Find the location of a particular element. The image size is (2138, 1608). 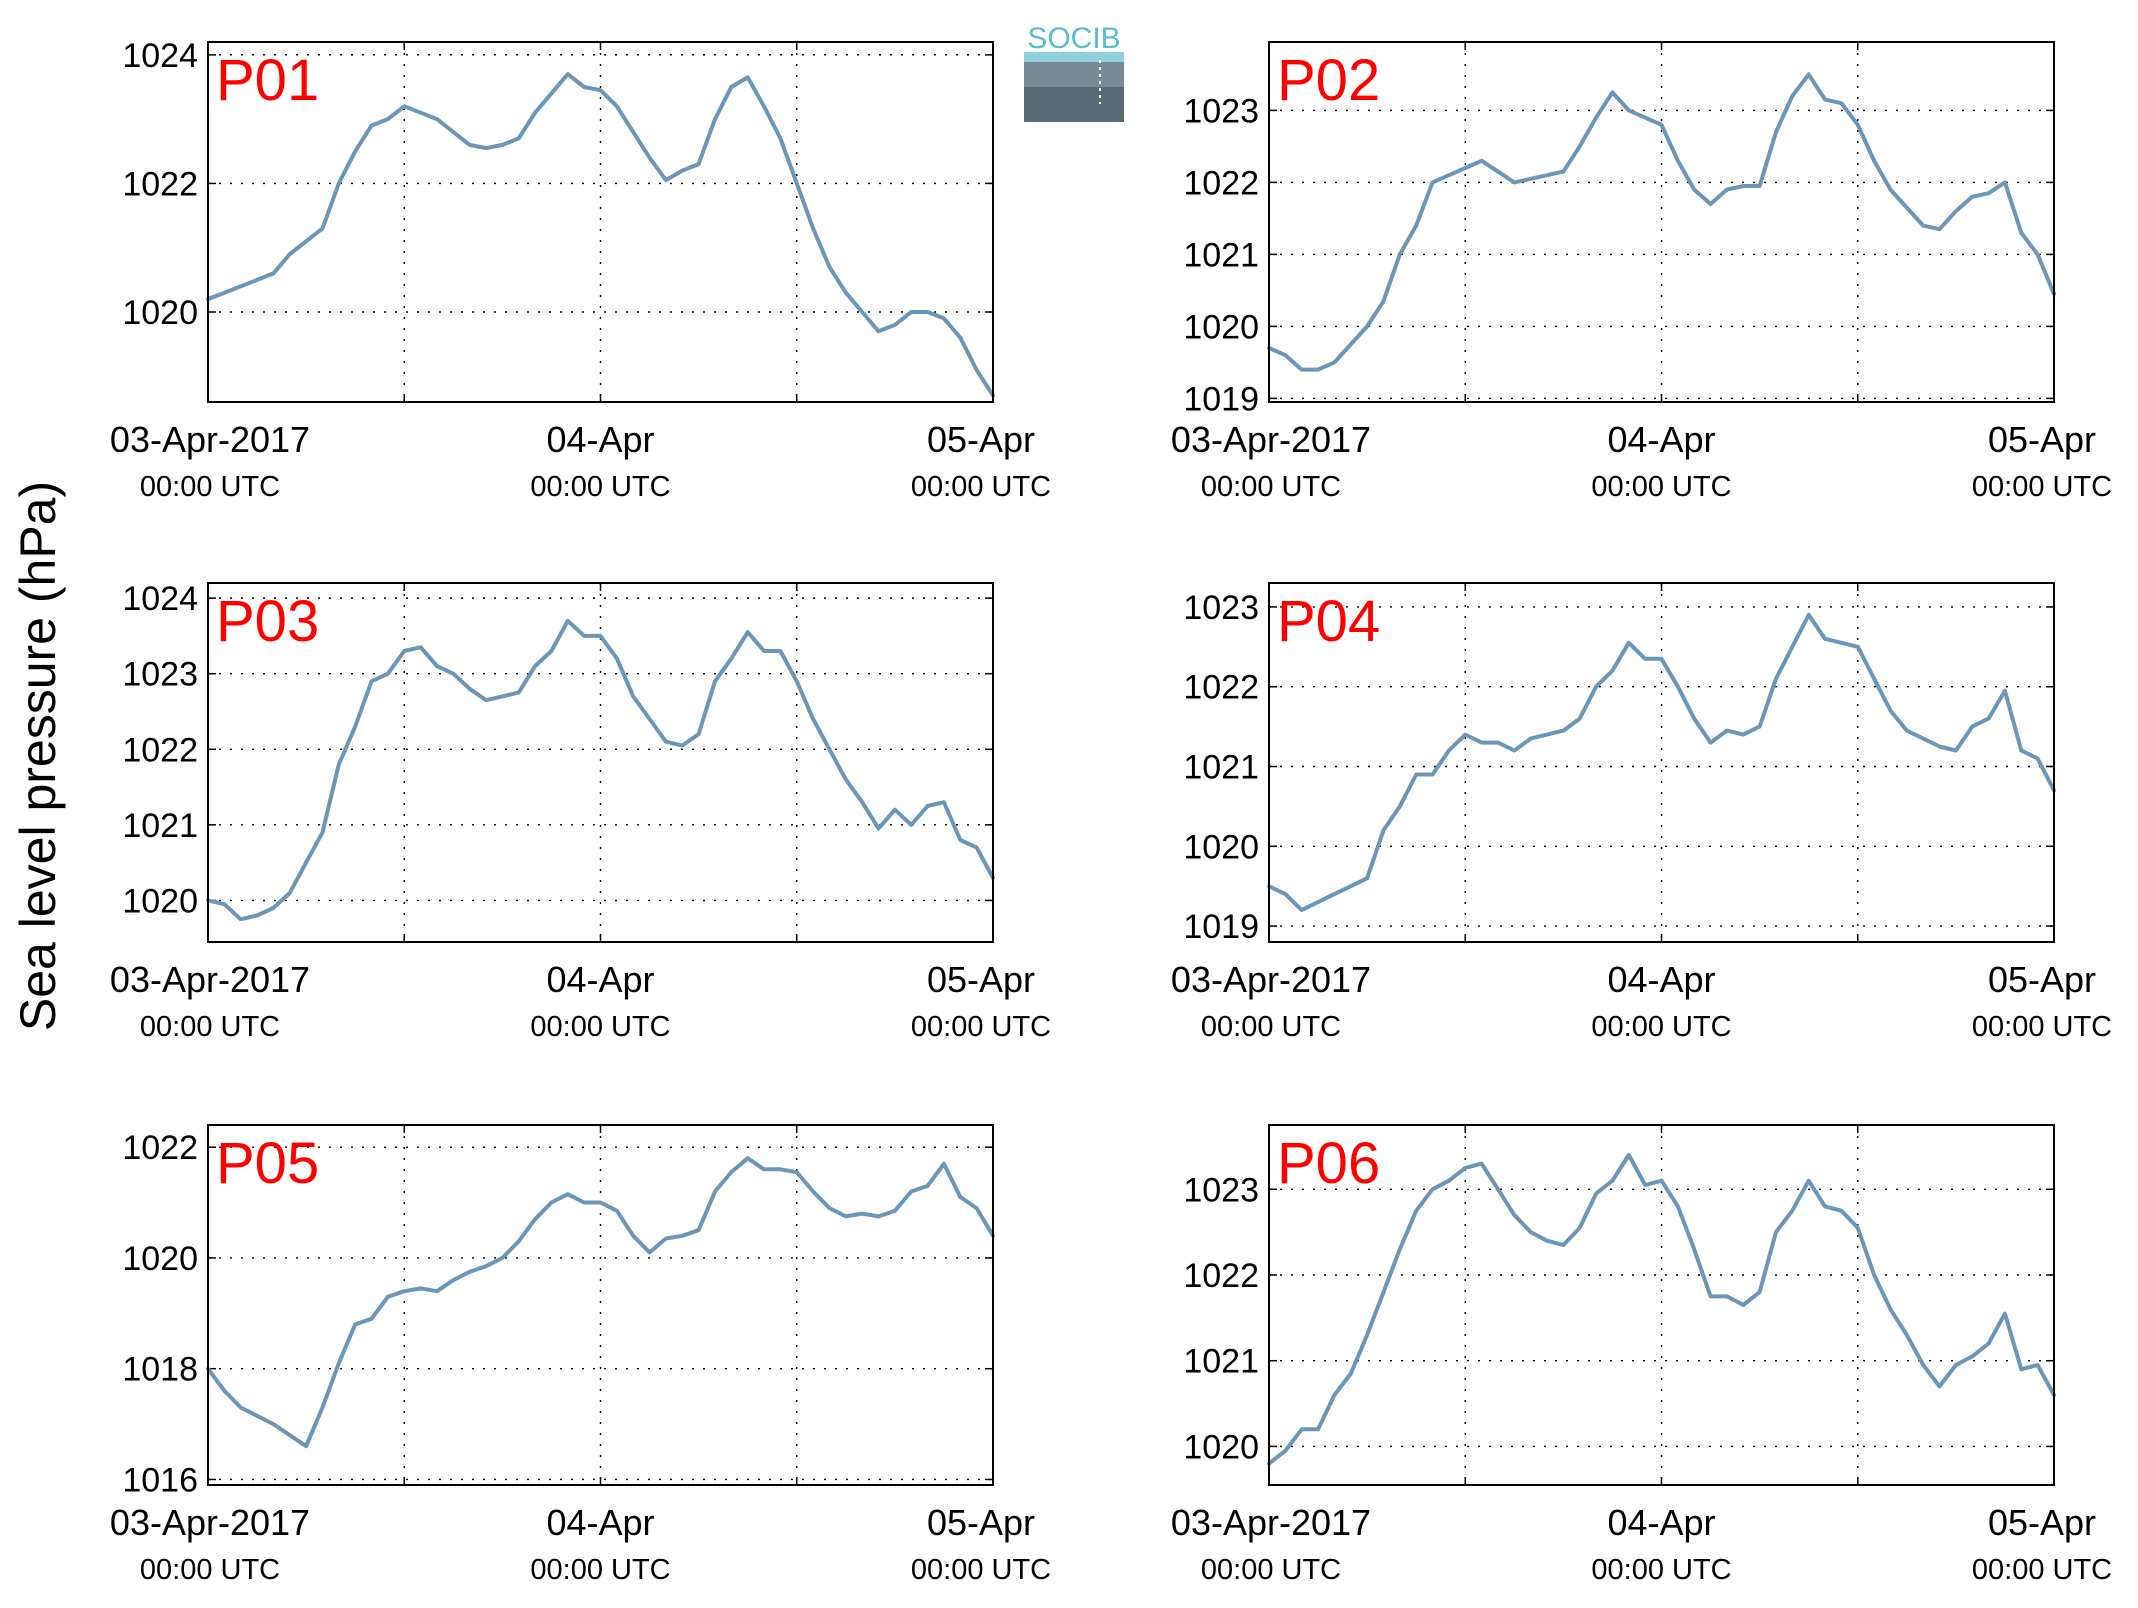

y-tick-label-4: 1024 is located at coordinates (160, 599).